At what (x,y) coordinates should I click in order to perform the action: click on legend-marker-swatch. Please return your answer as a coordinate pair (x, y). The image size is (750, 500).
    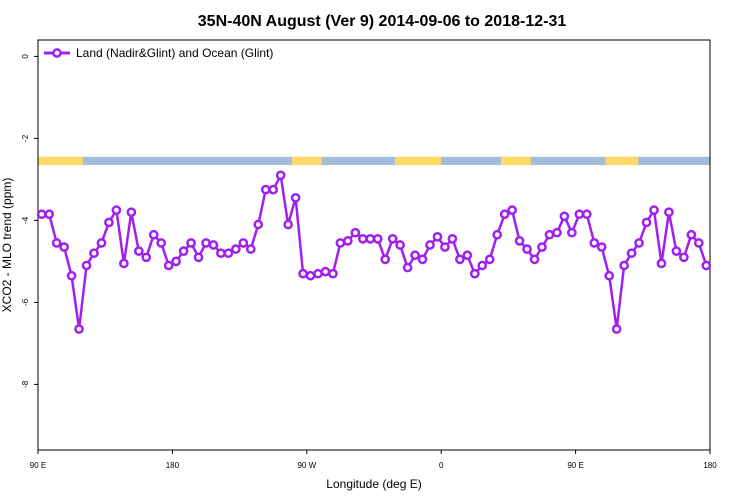
    Looking at the image, I should click on (57, 53).